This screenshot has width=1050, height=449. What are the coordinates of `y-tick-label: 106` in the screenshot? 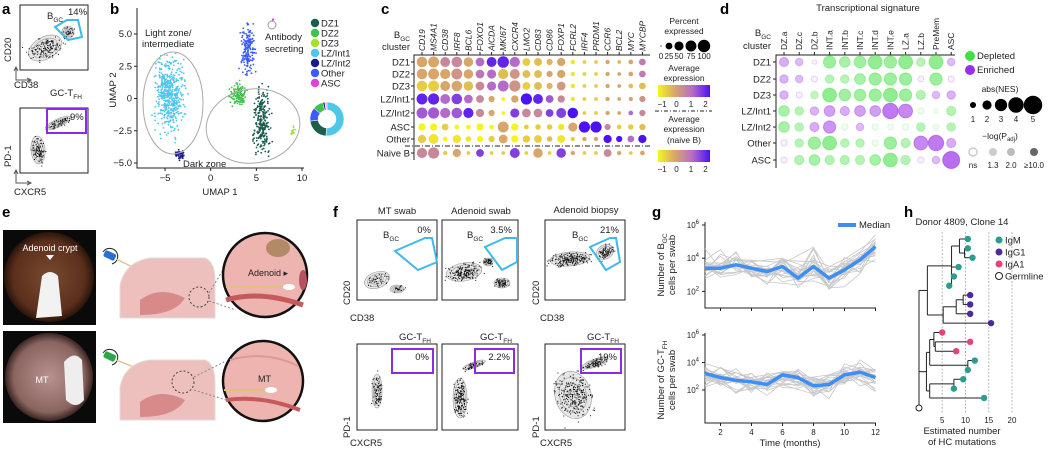 It's located at (693, 335).